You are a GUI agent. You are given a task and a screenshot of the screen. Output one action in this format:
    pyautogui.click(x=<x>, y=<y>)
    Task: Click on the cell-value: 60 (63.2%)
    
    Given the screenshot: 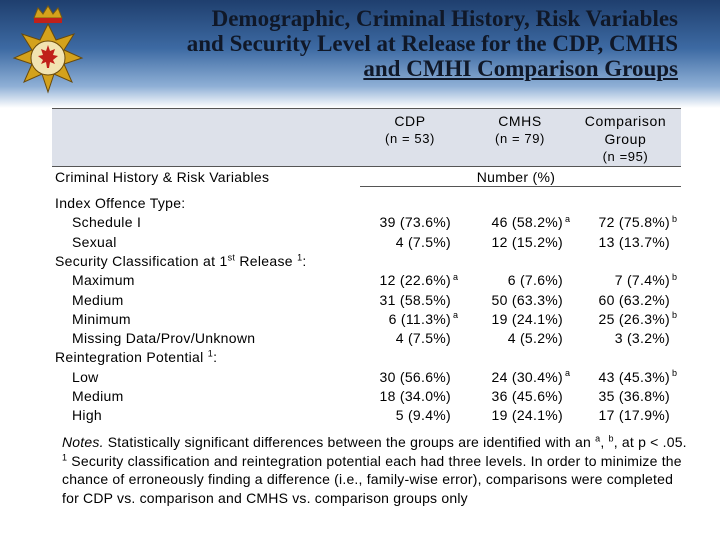 What is the action you would take?
    pyautogui.click(x=634, y=299)
    